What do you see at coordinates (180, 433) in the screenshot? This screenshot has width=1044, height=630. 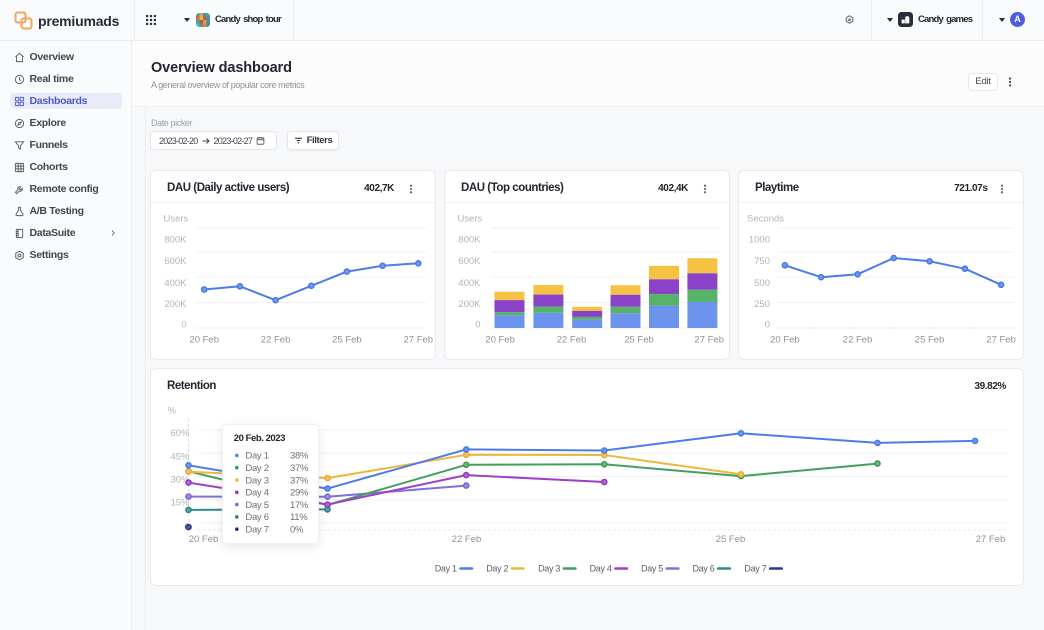 I see `svg-text: 60%` at bounding box center [180, 433].